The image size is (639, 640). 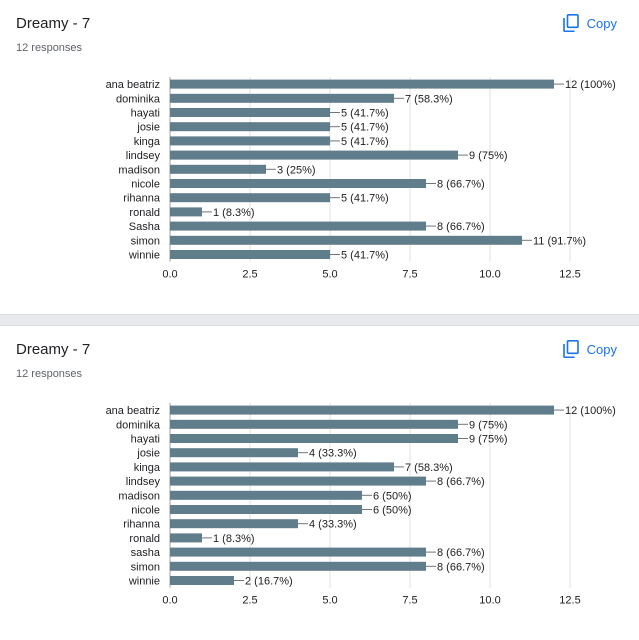 What do you see at coordinates (146, 553) in the screenshot?
I see `category-label: sasha` at bounding box center [146, 553].